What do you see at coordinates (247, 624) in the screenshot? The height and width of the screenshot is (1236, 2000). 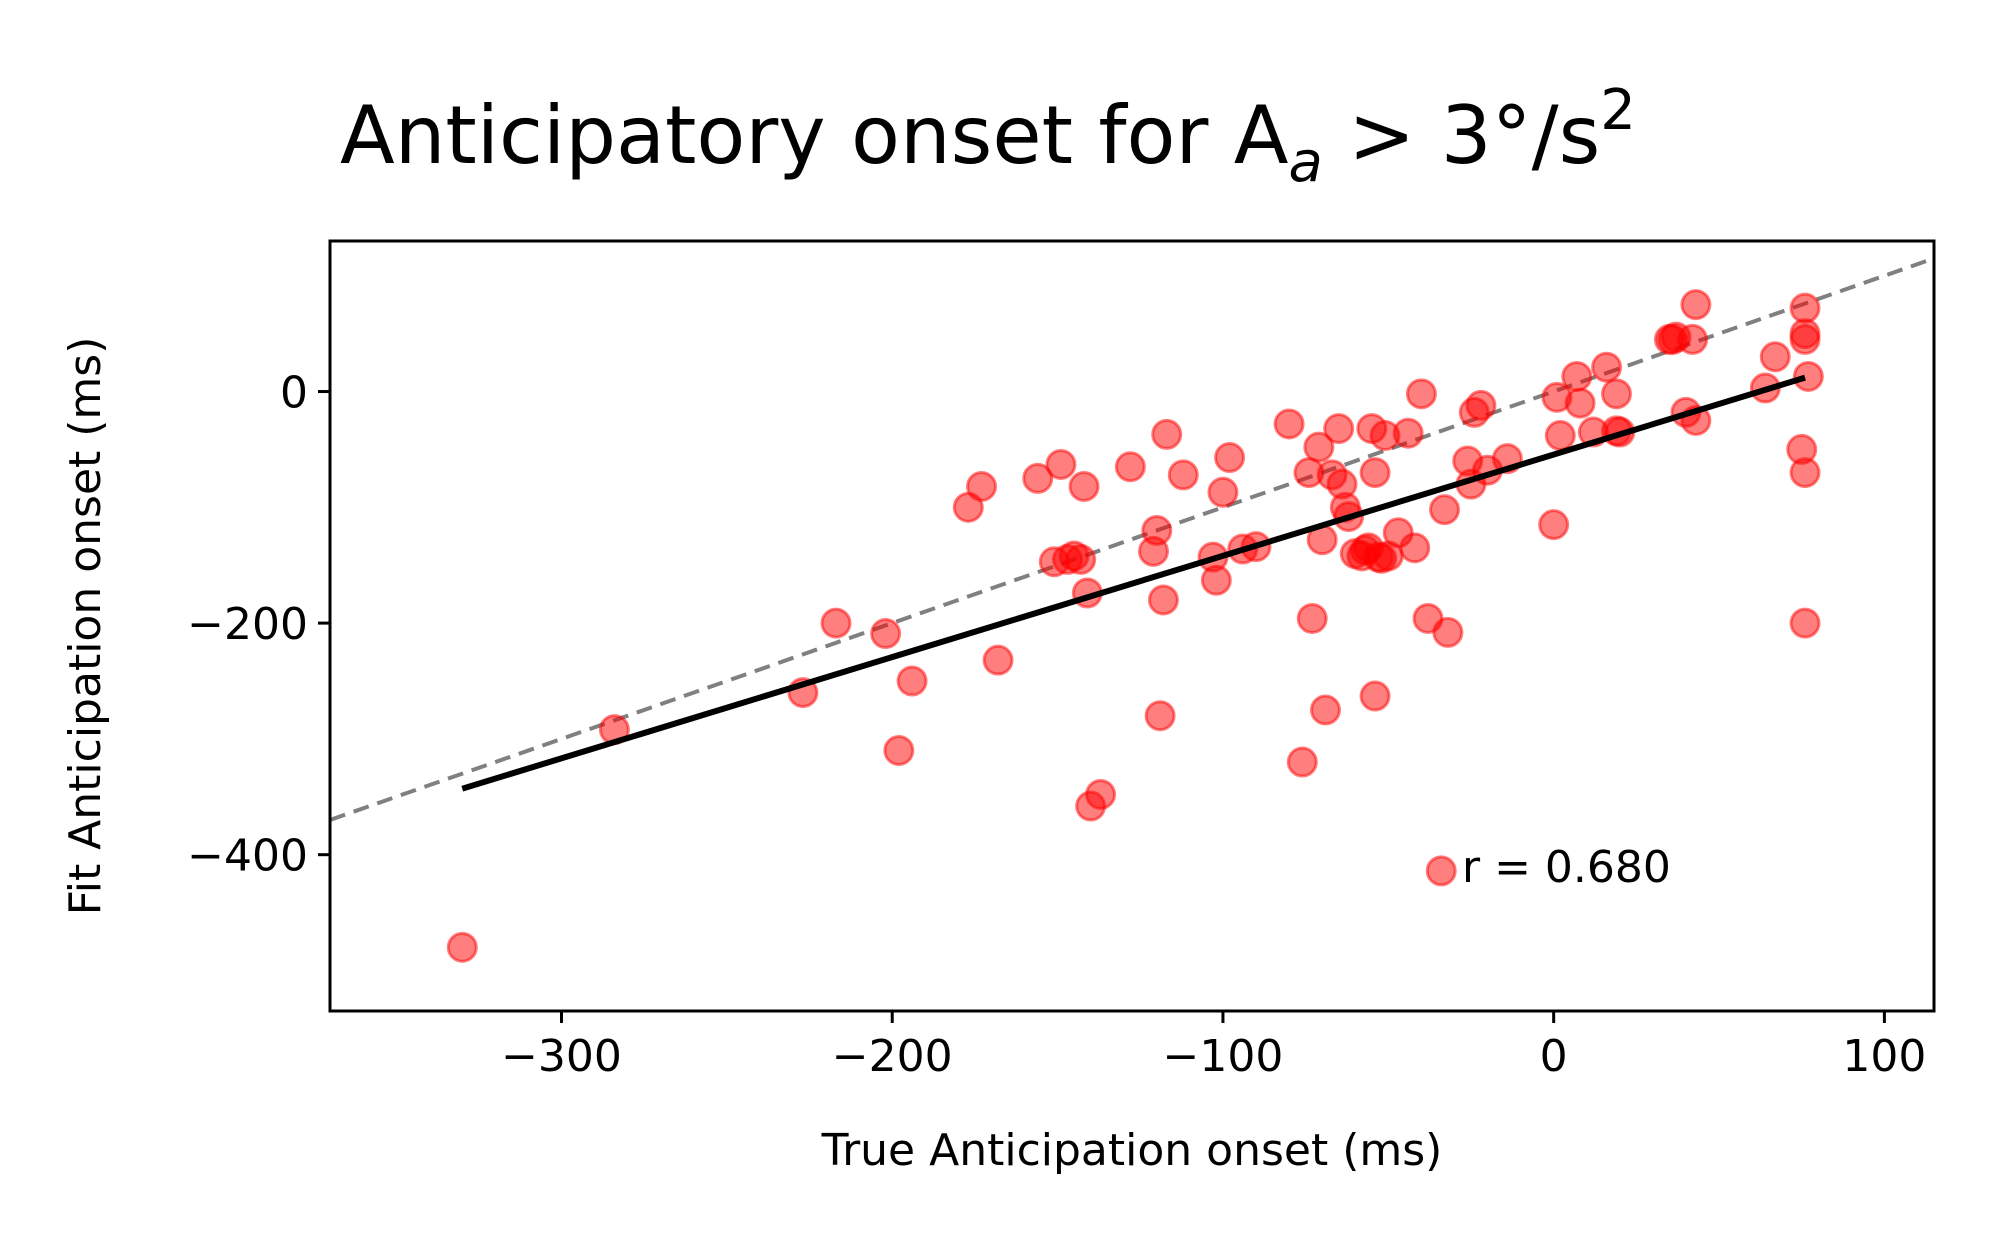 I see `y-tick-label: −200` at bounding box center [247, 624].